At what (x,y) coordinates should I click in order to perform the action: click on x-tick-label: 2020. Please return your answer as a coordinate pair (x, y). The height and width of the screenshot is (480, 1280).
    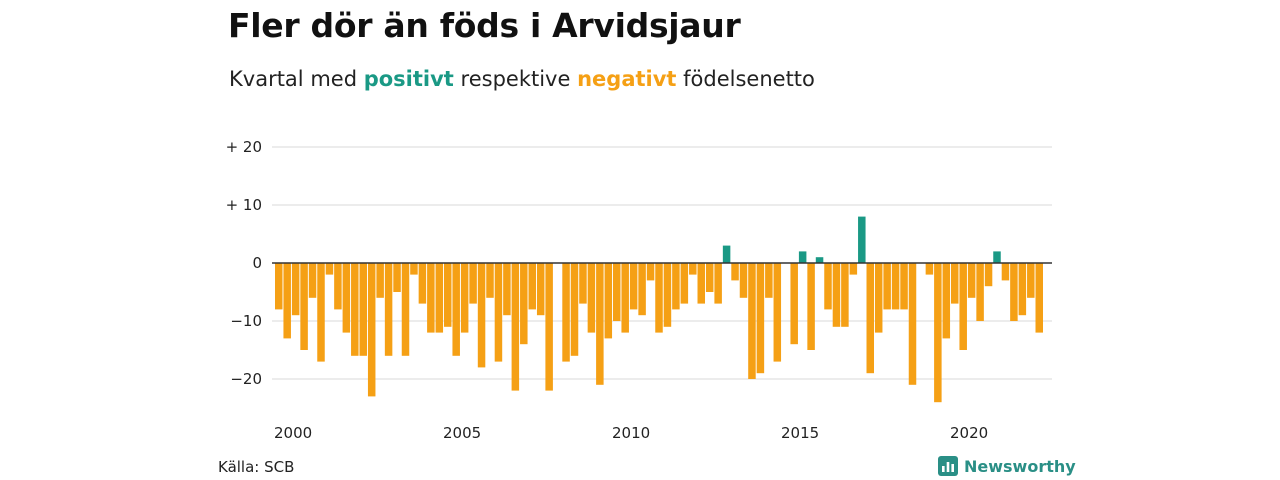
    Looking at the image, I should click on (969, 433).